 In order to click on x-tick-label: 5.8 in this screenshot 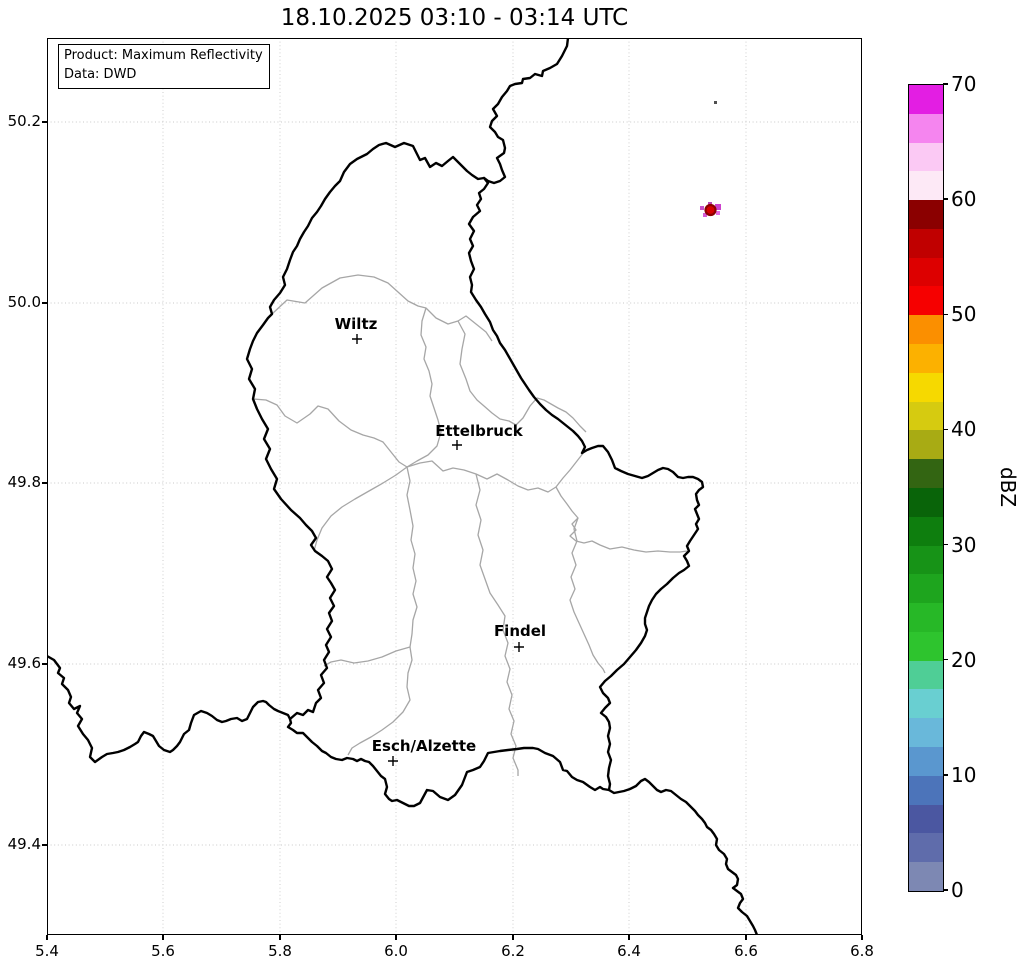, I will do `click(280, 951)`.